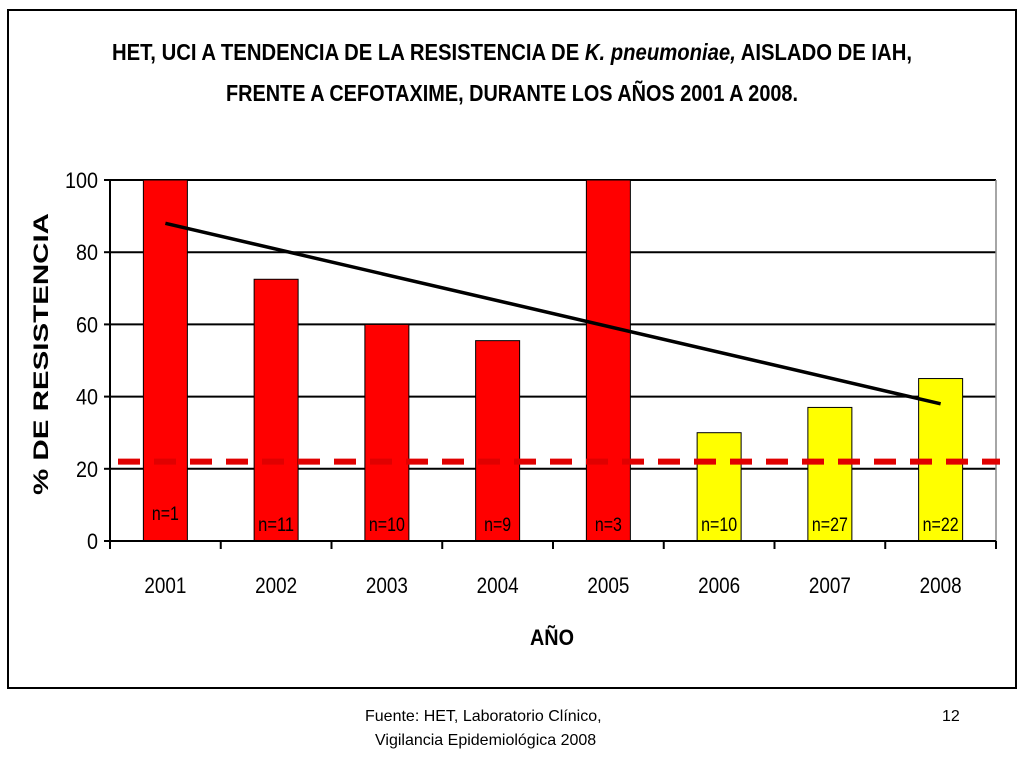  I want to click on n-label: n=3, so click(608, 525).